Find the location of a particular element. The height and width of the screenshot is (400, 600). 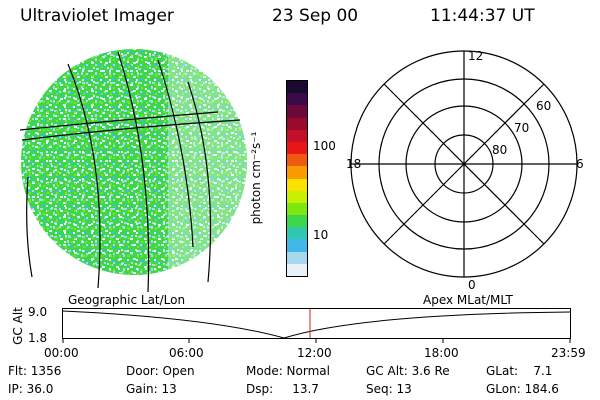

alt-ytick-top: 9.0 is located at coordinates (38, 312).